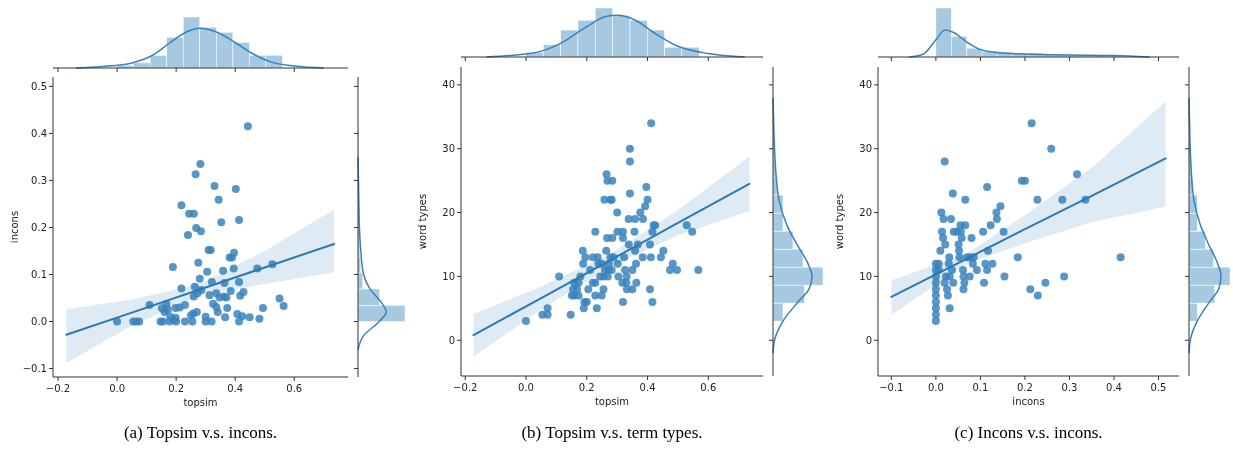 Image resolution: width=1233 pixels, height=451 pixels. I want to click on text: (a) Topsim v.s. incons., so click(200, 432).